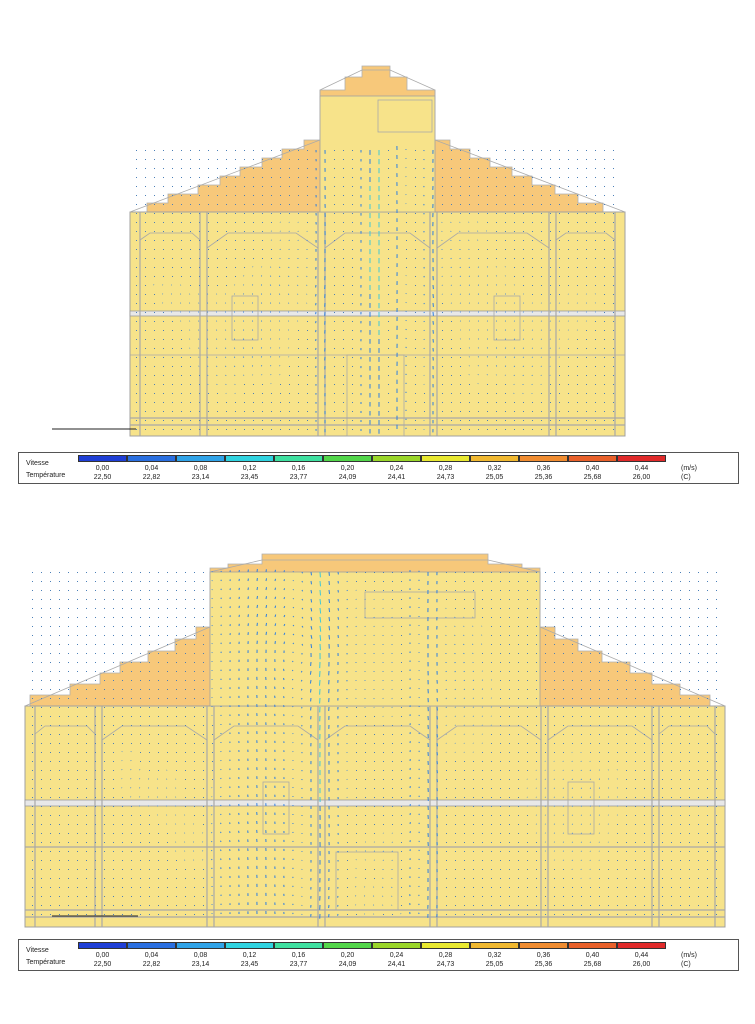  Describe the element at coordinates (396, 945) in the screenshot. I see `color-swatch` at that location.